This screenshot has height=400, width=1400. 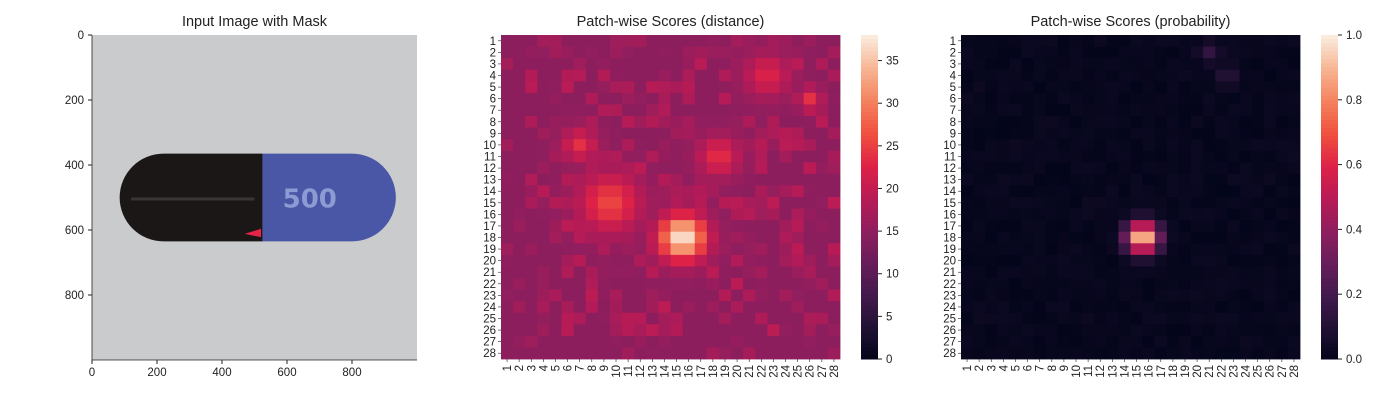 I want to click on x-tick-label: 27, so click(x=823, y=371).